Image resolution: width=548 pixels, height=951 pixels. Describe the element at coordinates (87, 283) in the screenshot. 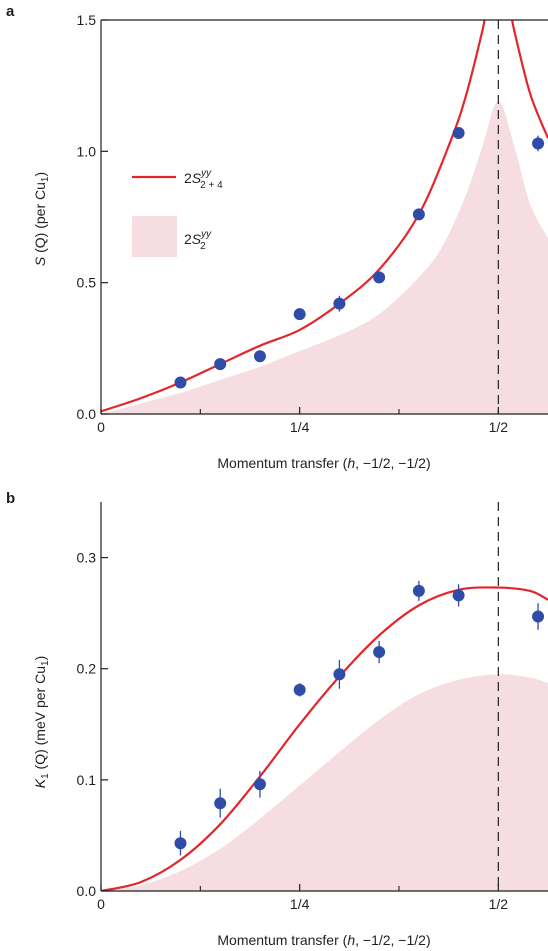

I see `y-tick-label: 0.5` at that location.